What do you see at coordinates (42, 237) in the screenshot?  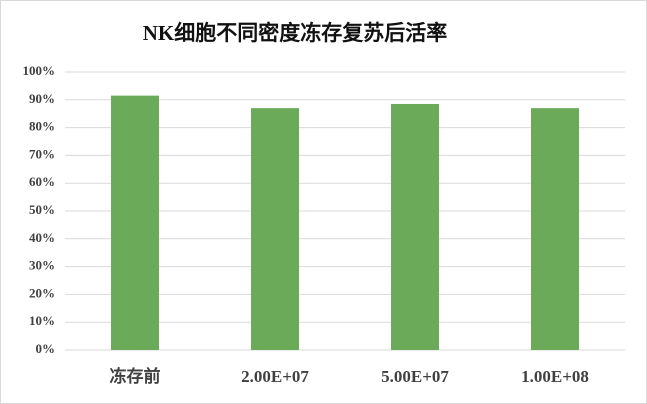 I see `y-tick-label: 40%` at bounding box center [42, 237].